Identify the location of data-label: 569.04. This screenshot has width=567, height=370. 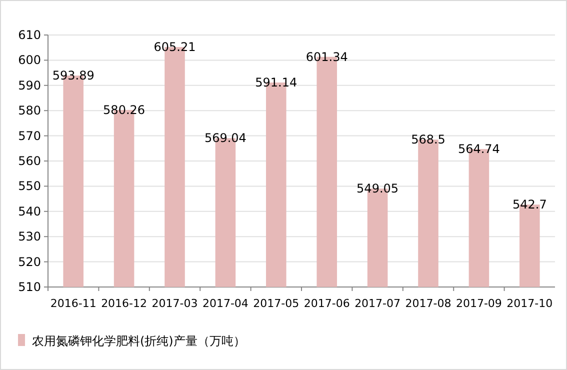
(225, 138).